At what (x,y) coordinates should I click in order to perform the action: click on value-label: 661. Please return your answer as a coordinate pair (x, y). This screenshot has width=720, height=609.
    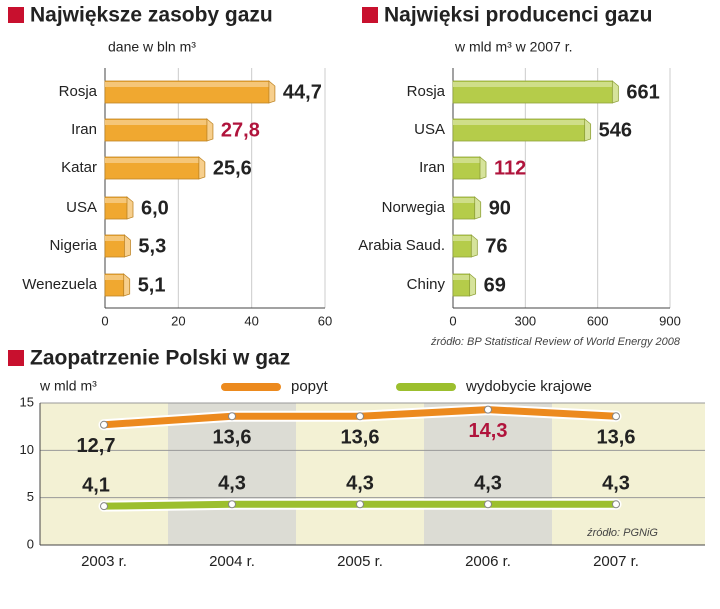
    Looking at the image, I should click on (642, 92).